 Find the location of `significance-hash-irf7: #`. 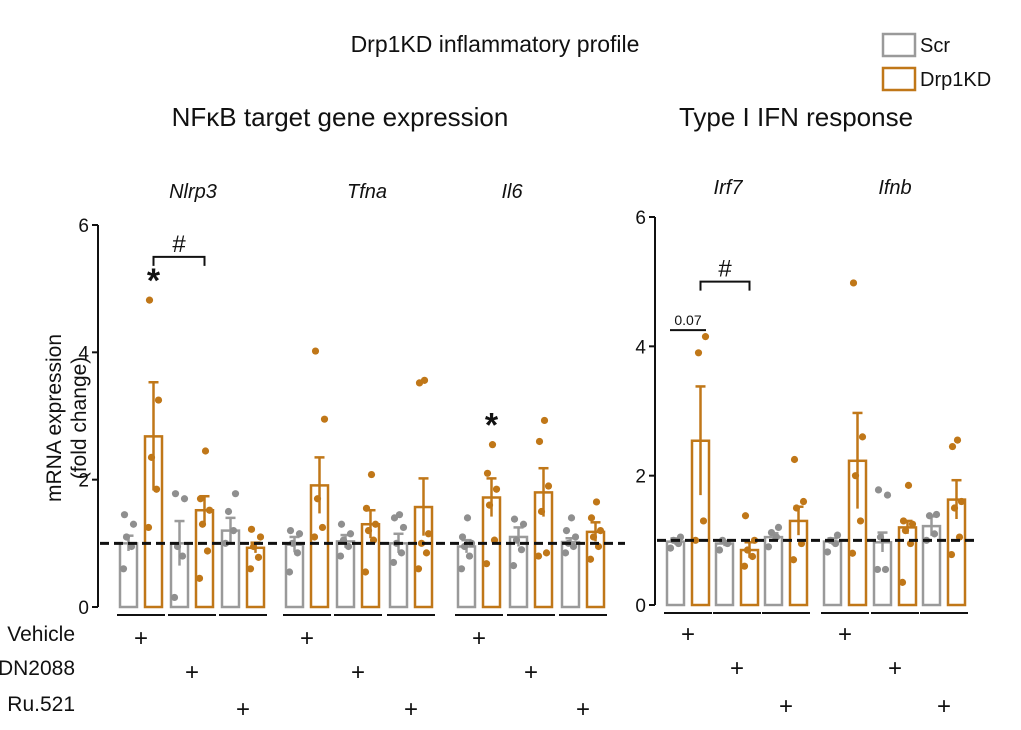

significance-hash-irf7: # is located at coordinates (725, 269).